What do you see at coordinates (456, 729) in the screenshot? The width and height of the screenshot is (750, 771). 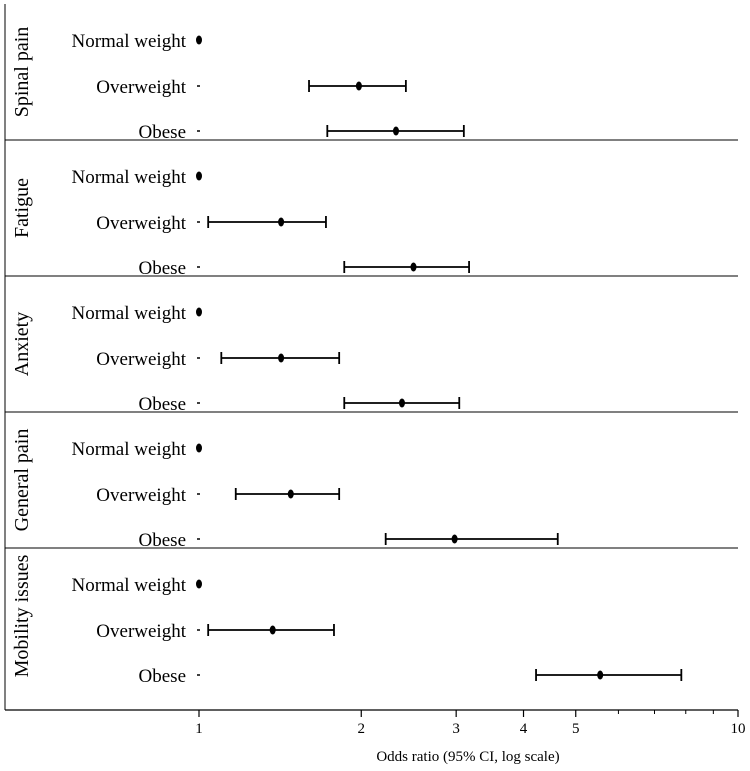 I see `x-tick-label: 3` at bounding box center [456, 729].